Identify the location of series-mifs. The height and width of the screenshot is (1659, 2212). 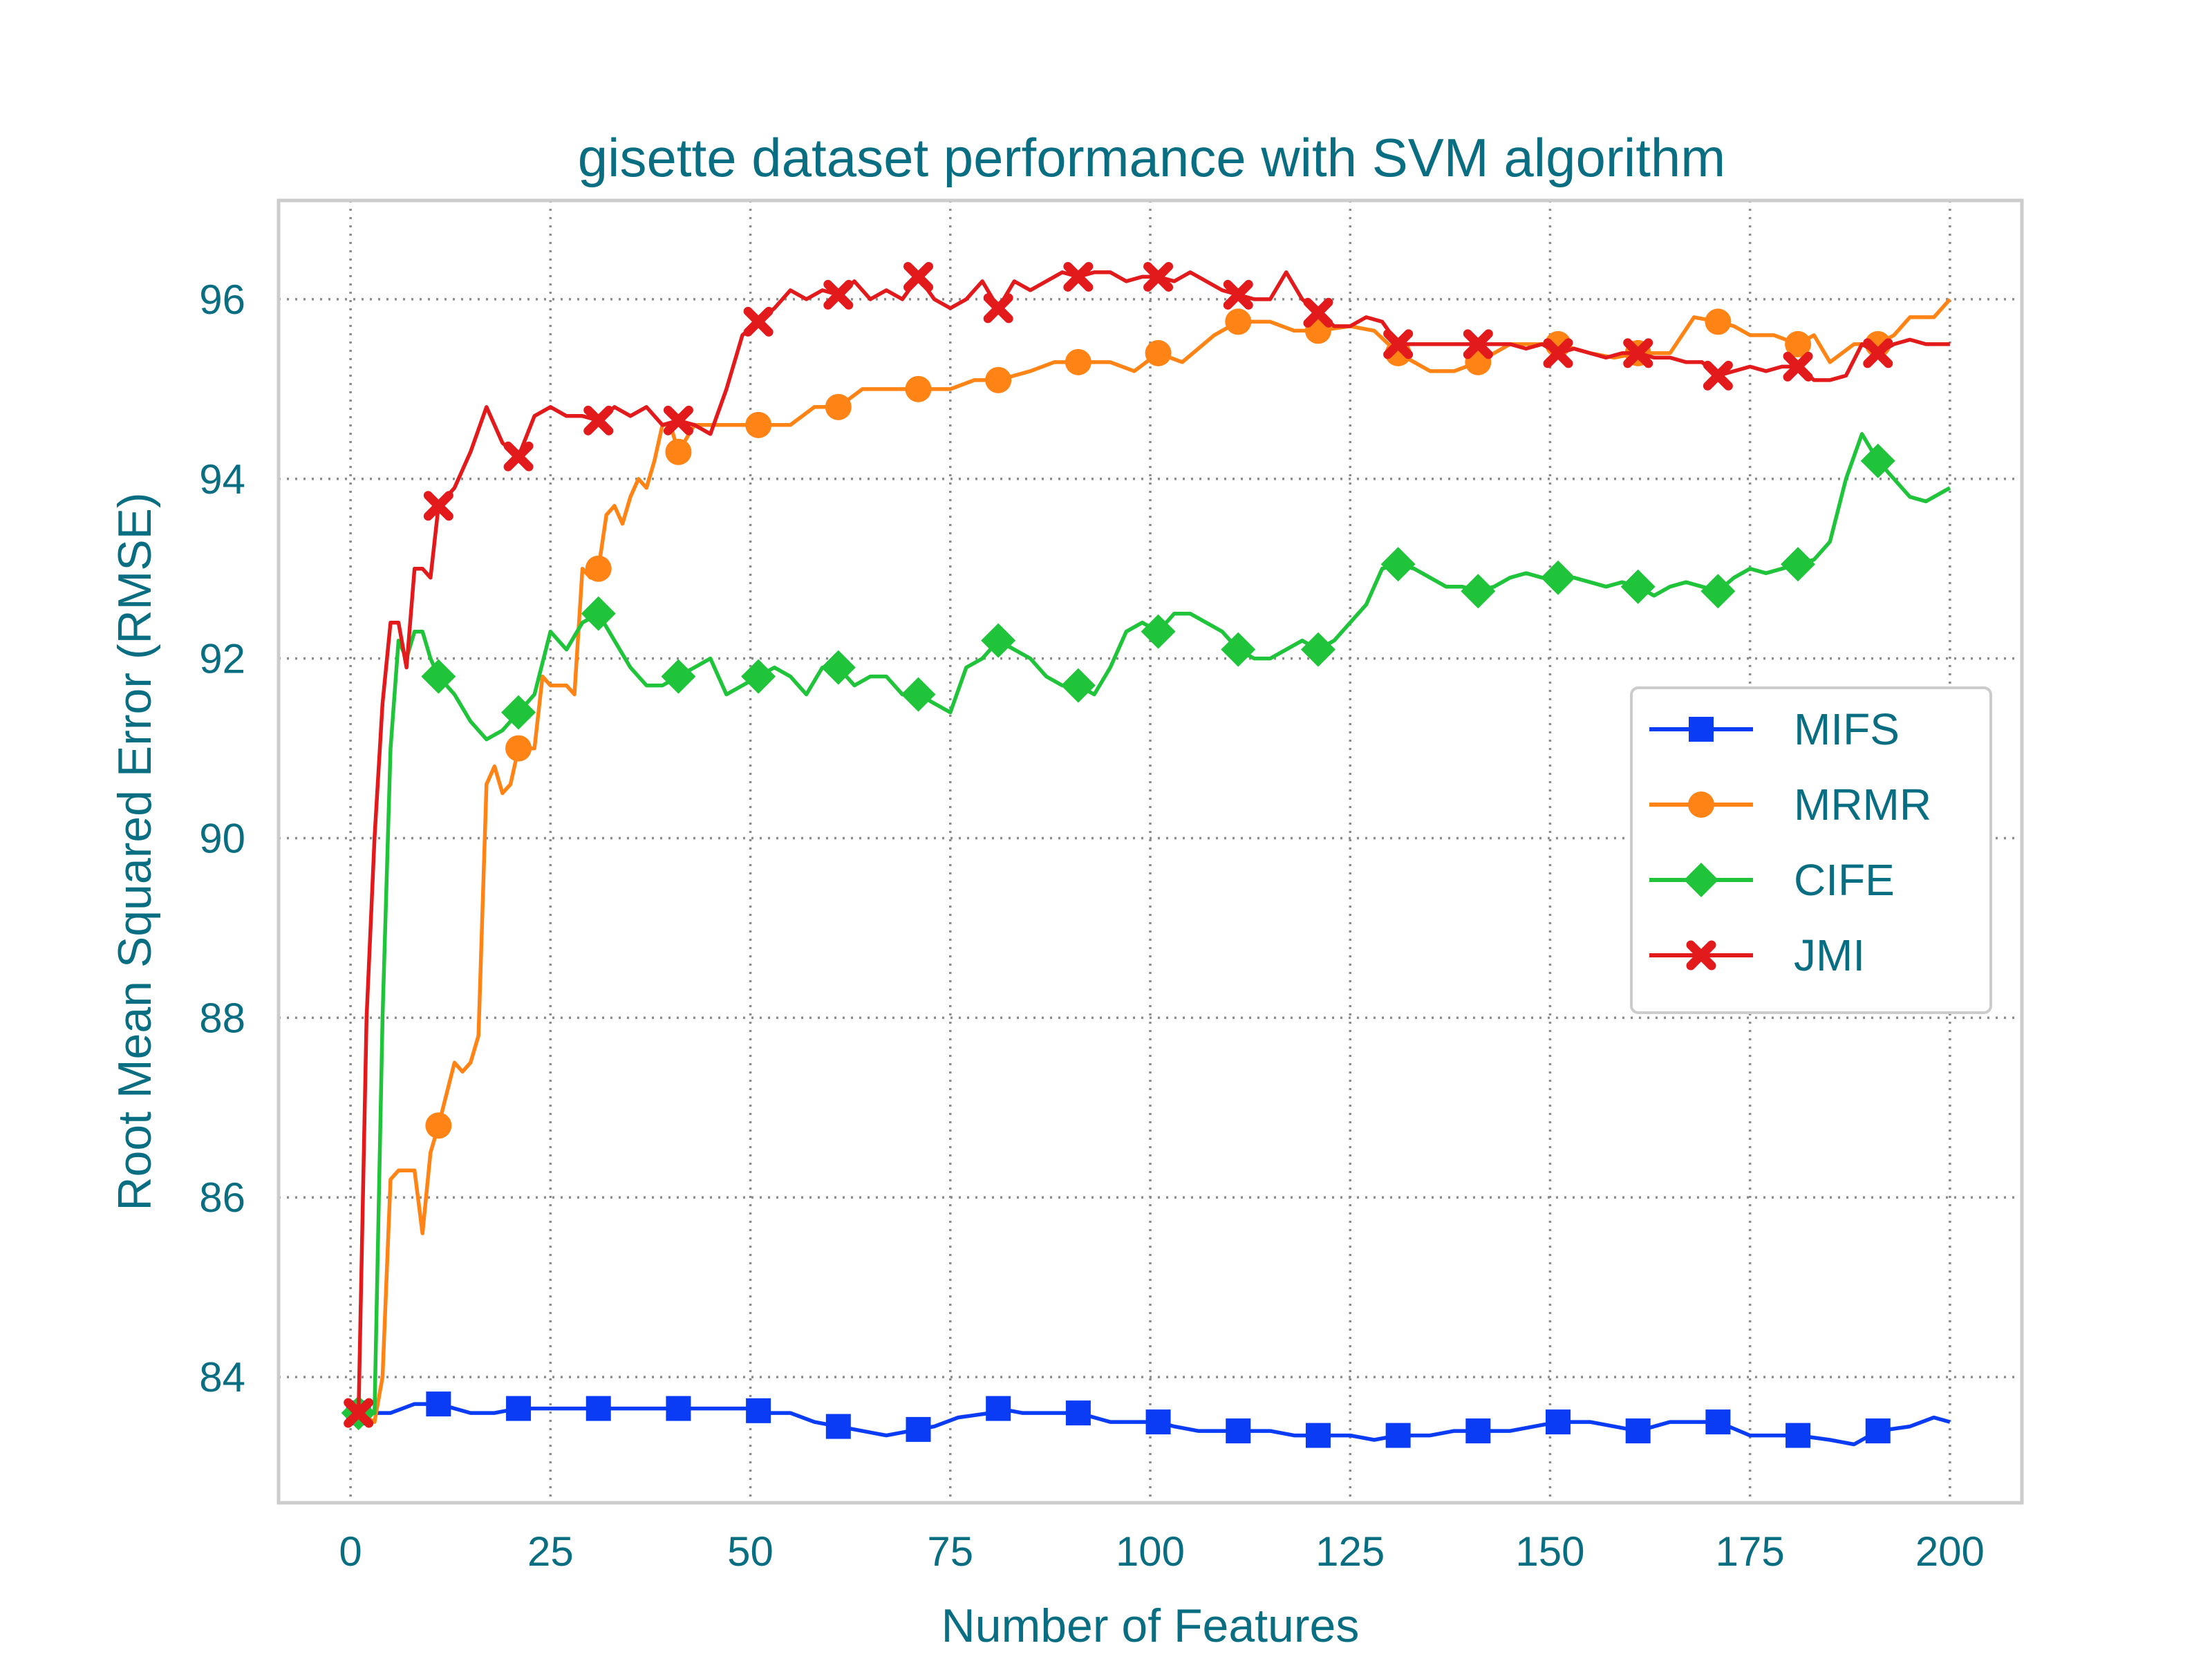
(1148, 1419).